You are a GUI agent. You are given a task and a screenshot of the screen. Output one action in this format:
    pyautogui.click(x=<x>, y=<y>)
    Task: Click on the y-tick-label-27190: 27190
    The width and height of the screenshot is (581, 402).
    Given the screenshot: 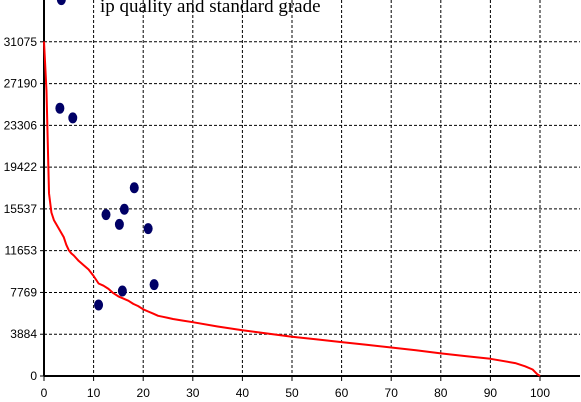 What is the action you would take?
    pyautogui.click(x=21, y=84)
    